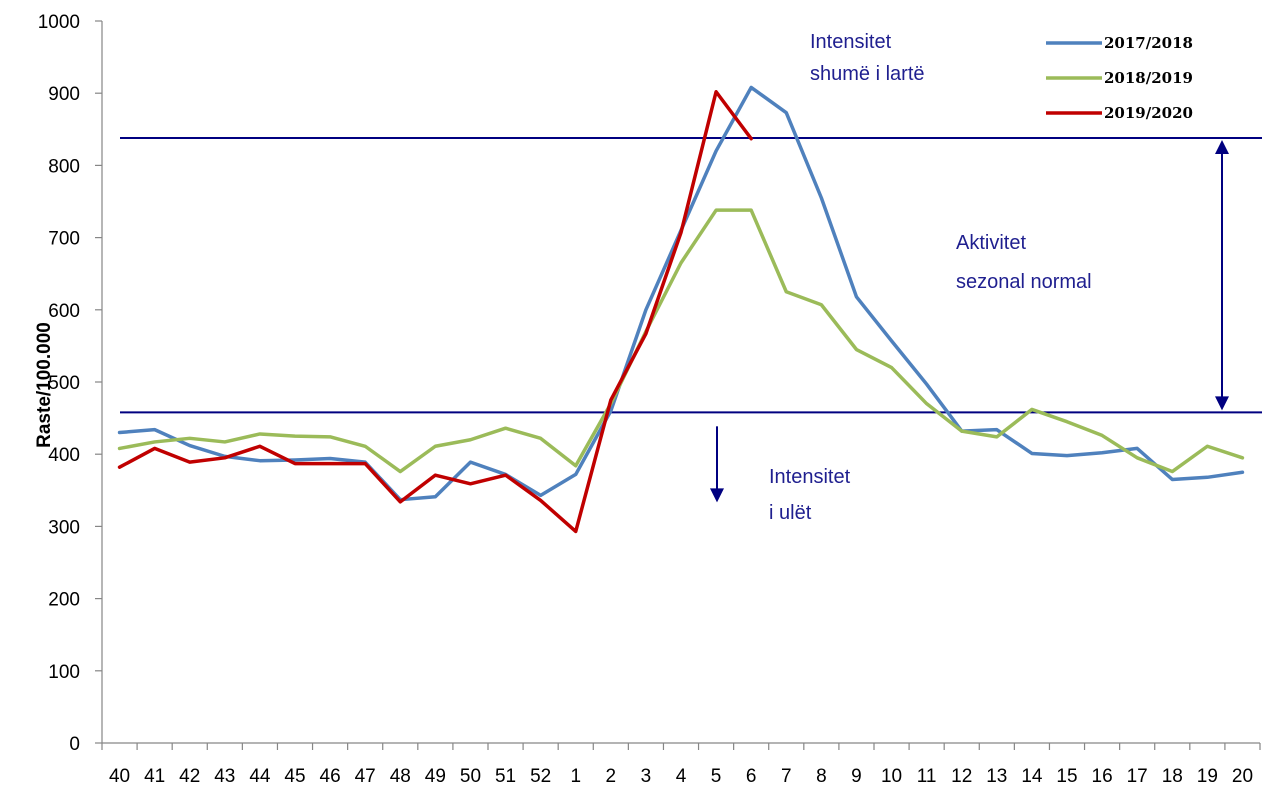 This screenshot has height=786, width=1262. What do you see at coordinates (505, 776) in the screenshot?
I see `x-tick-label: 51` at bounding box center [505, 776].